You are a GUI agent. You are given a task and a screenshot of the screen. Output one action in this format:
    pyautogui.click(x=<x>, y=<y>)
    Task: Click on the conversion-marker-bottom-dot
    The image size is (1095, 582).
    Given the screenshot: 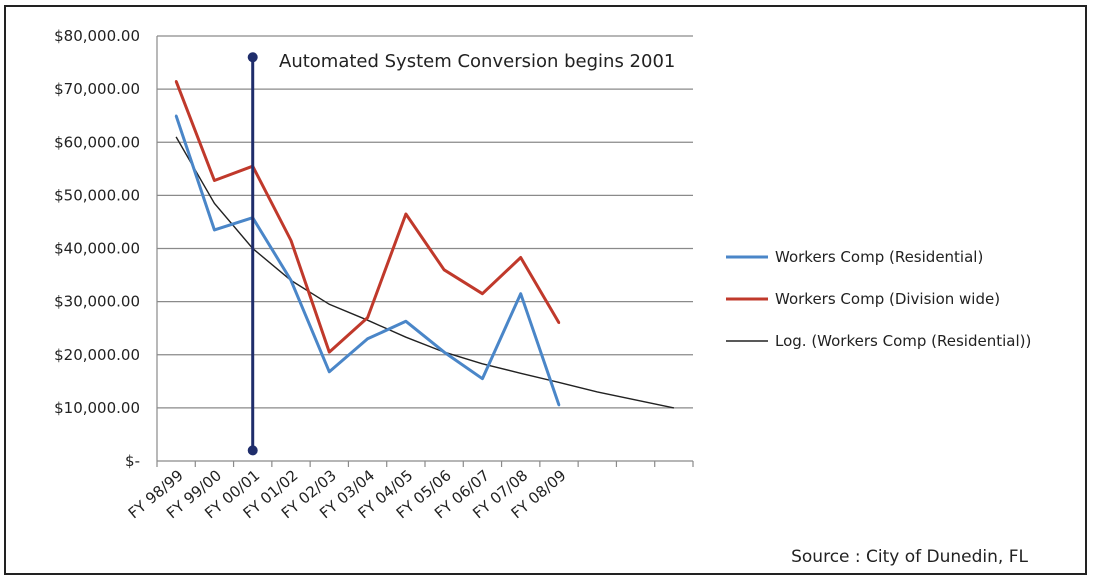 What is the action you would take?
    pyautogui.click(x=252, y=450)
    